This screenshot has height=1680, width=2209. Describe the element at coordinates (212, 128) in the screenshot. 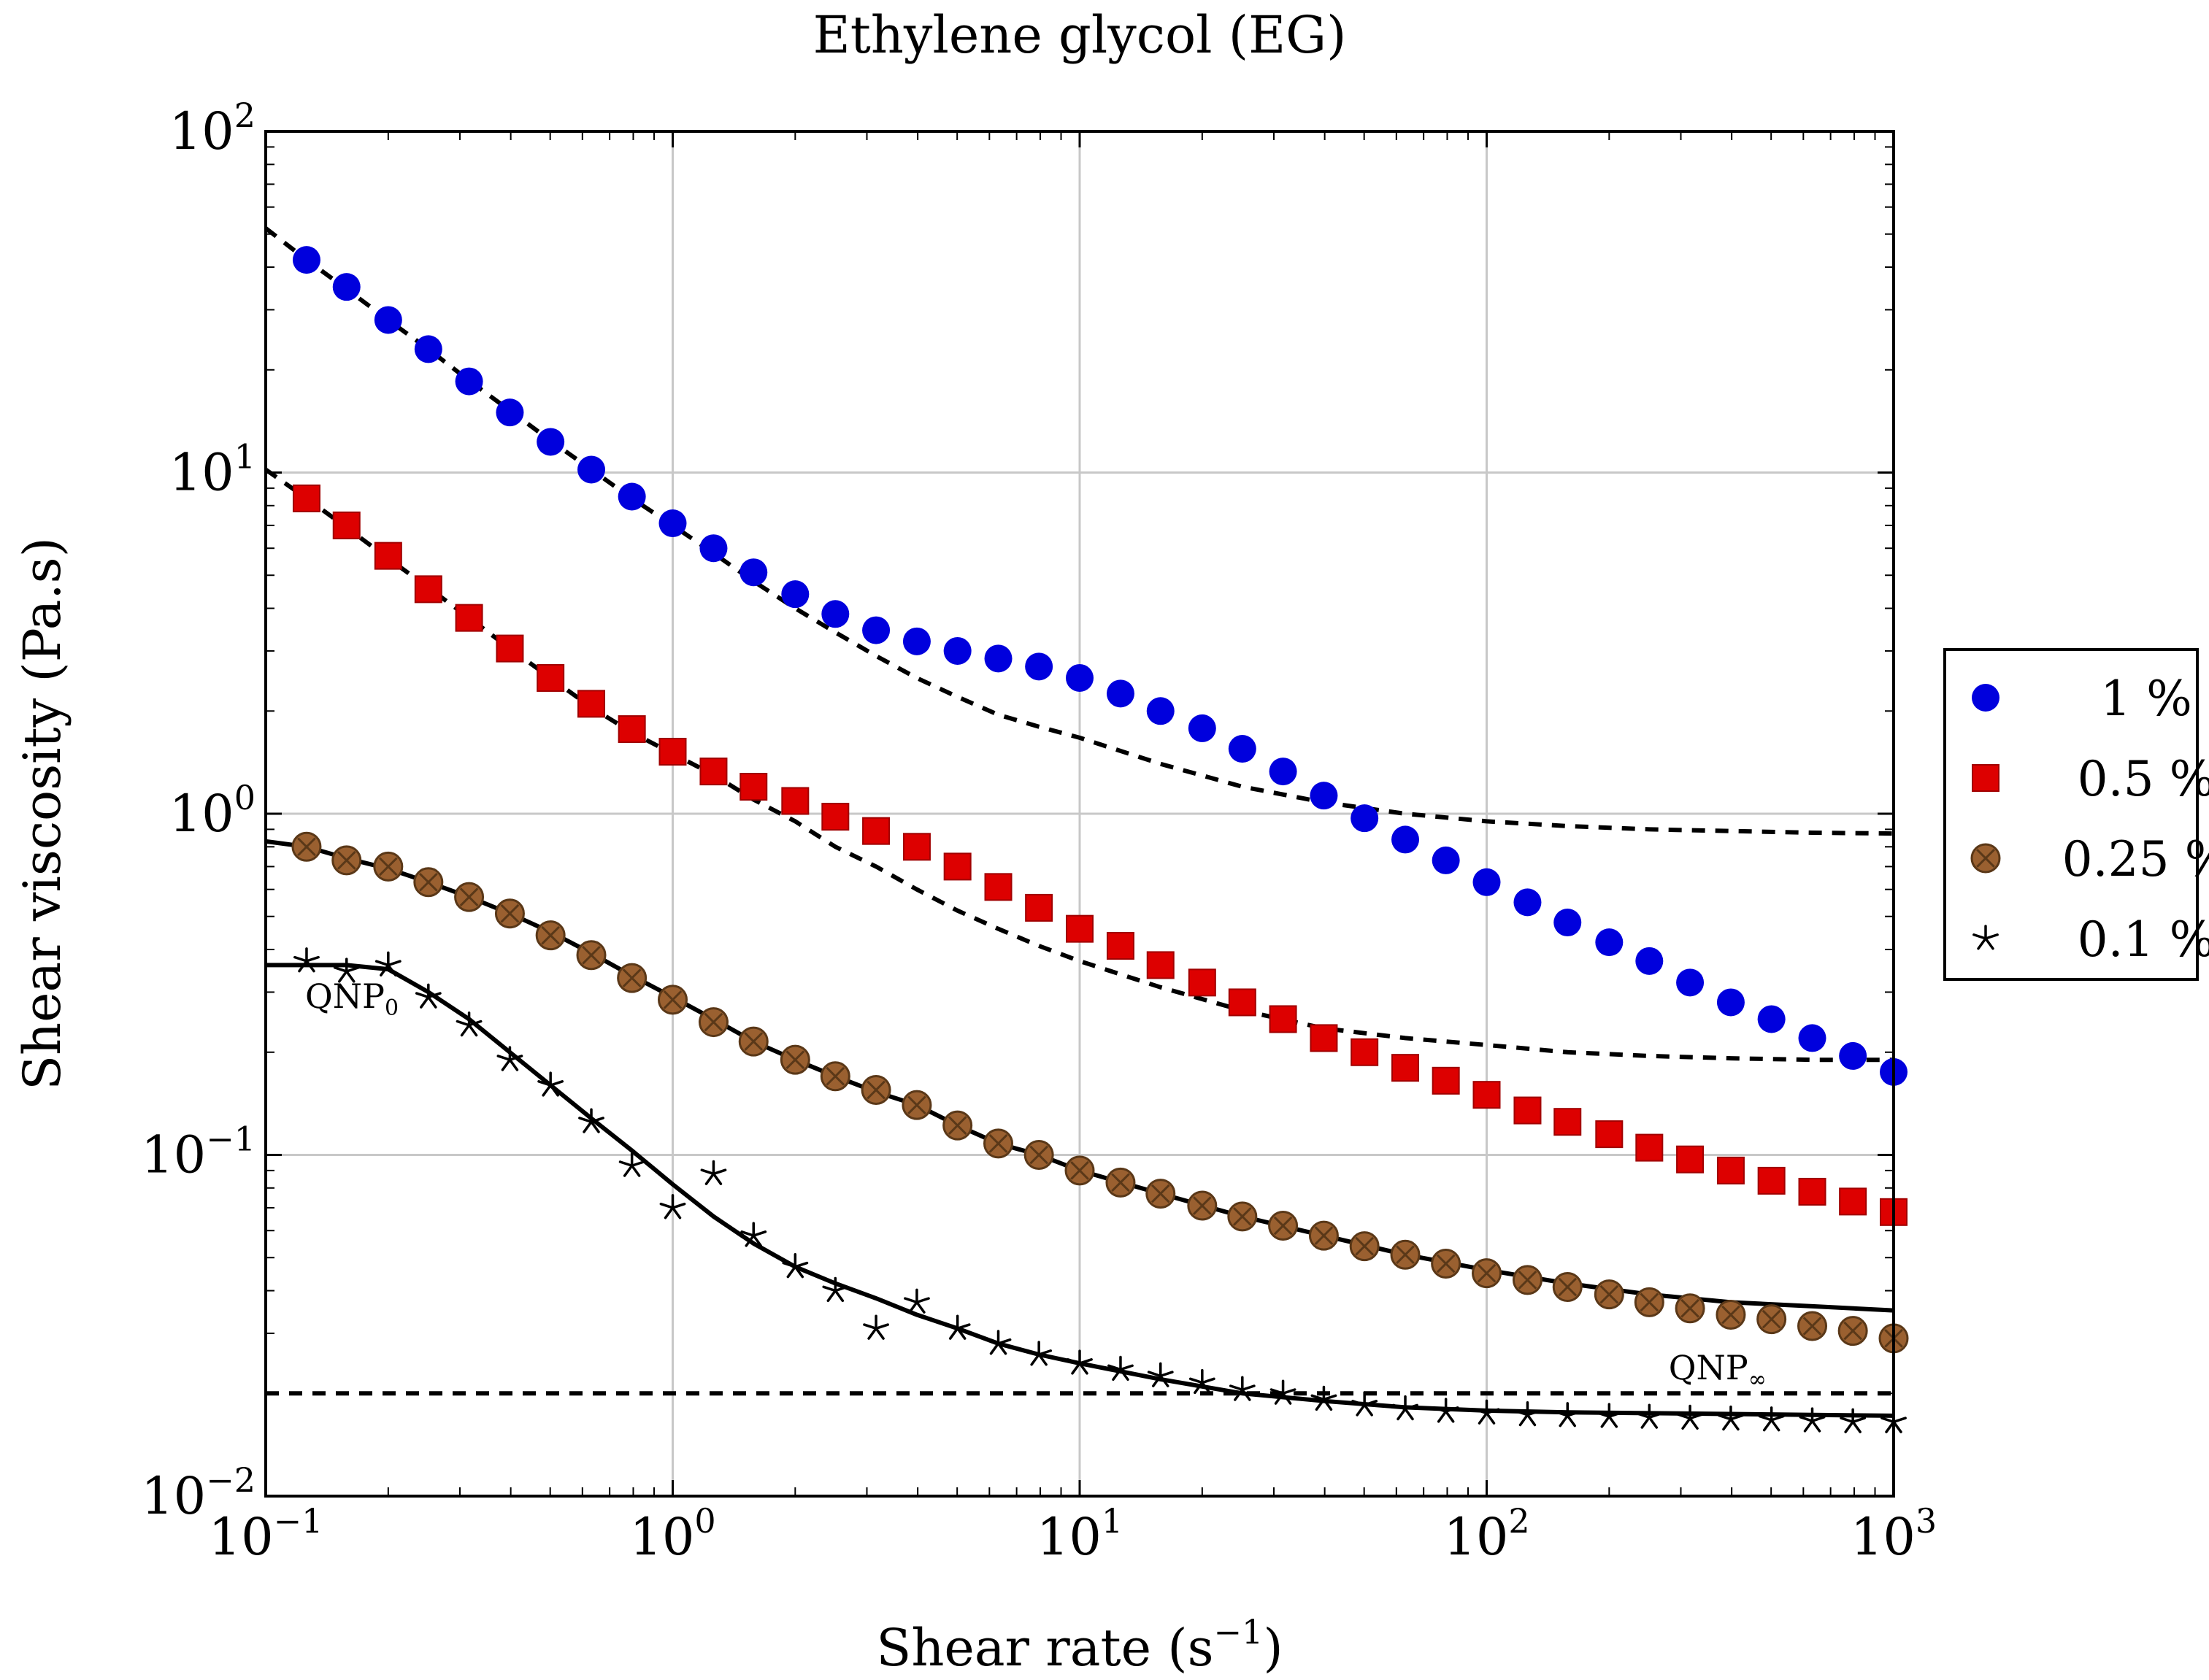

I see `y-tick-label: 10²` at that location.